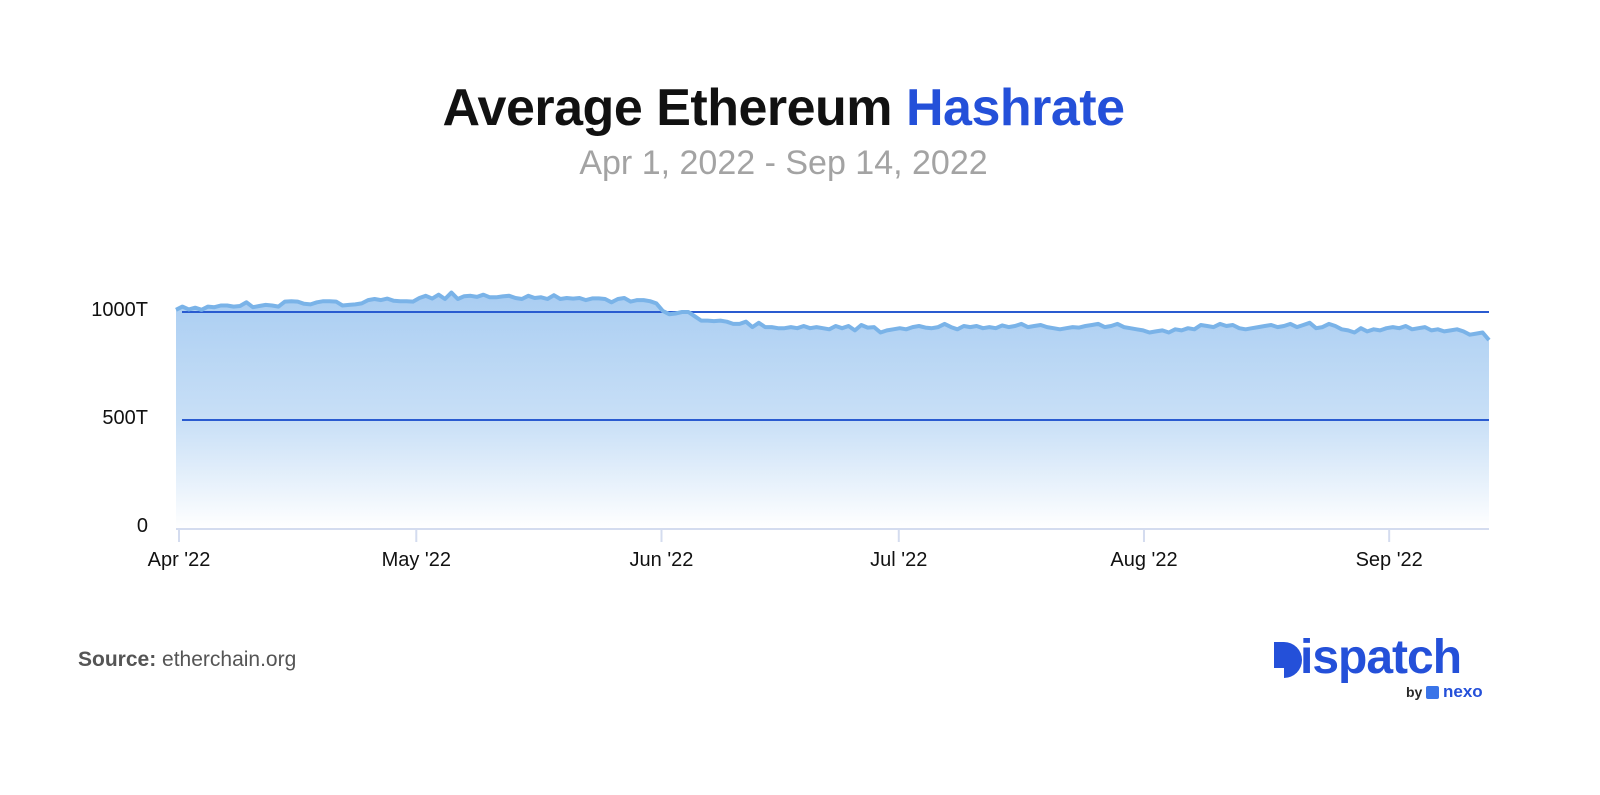 This screenshot has width=1600, height=795. What do you see at coordinates (125, 418) in the screenshot?
I see `y-tick-label: 500T` at bounding box center [125, 418].